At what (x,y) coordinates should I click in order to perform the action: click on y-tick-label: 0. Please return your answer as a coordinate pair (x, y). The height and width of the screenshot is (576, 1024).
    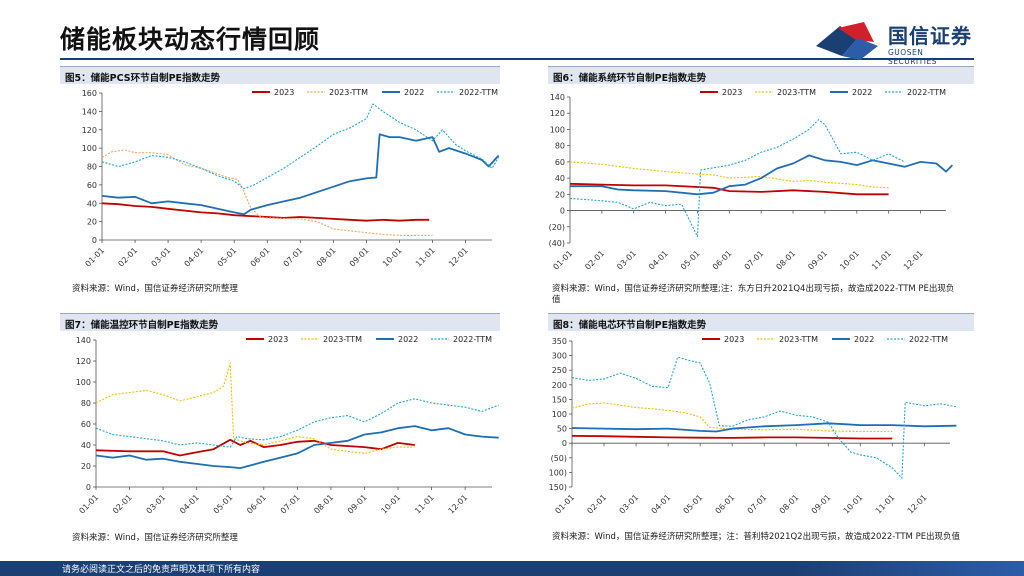
    Looking at the image, I should click on (94, 240).